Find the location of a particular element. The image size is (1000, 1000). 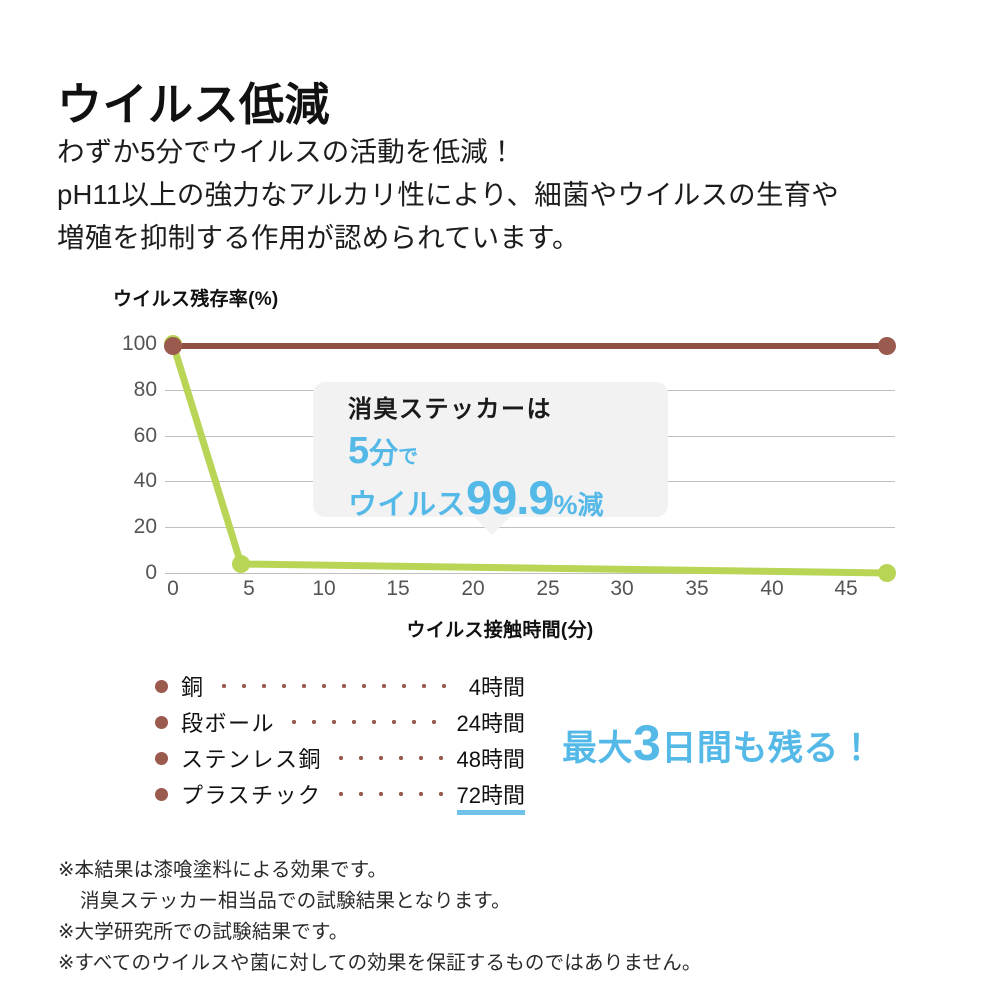

page-title: ウイルス低減 is located at coordinates (194, 105).